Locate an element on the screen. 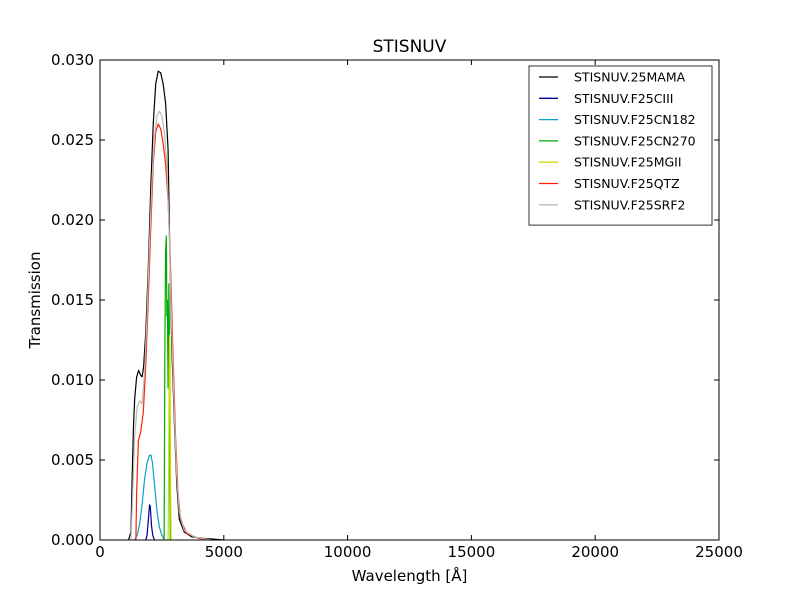  legend-entry-label: STISNUV.F25MGII is located at coordinates (628, 162).